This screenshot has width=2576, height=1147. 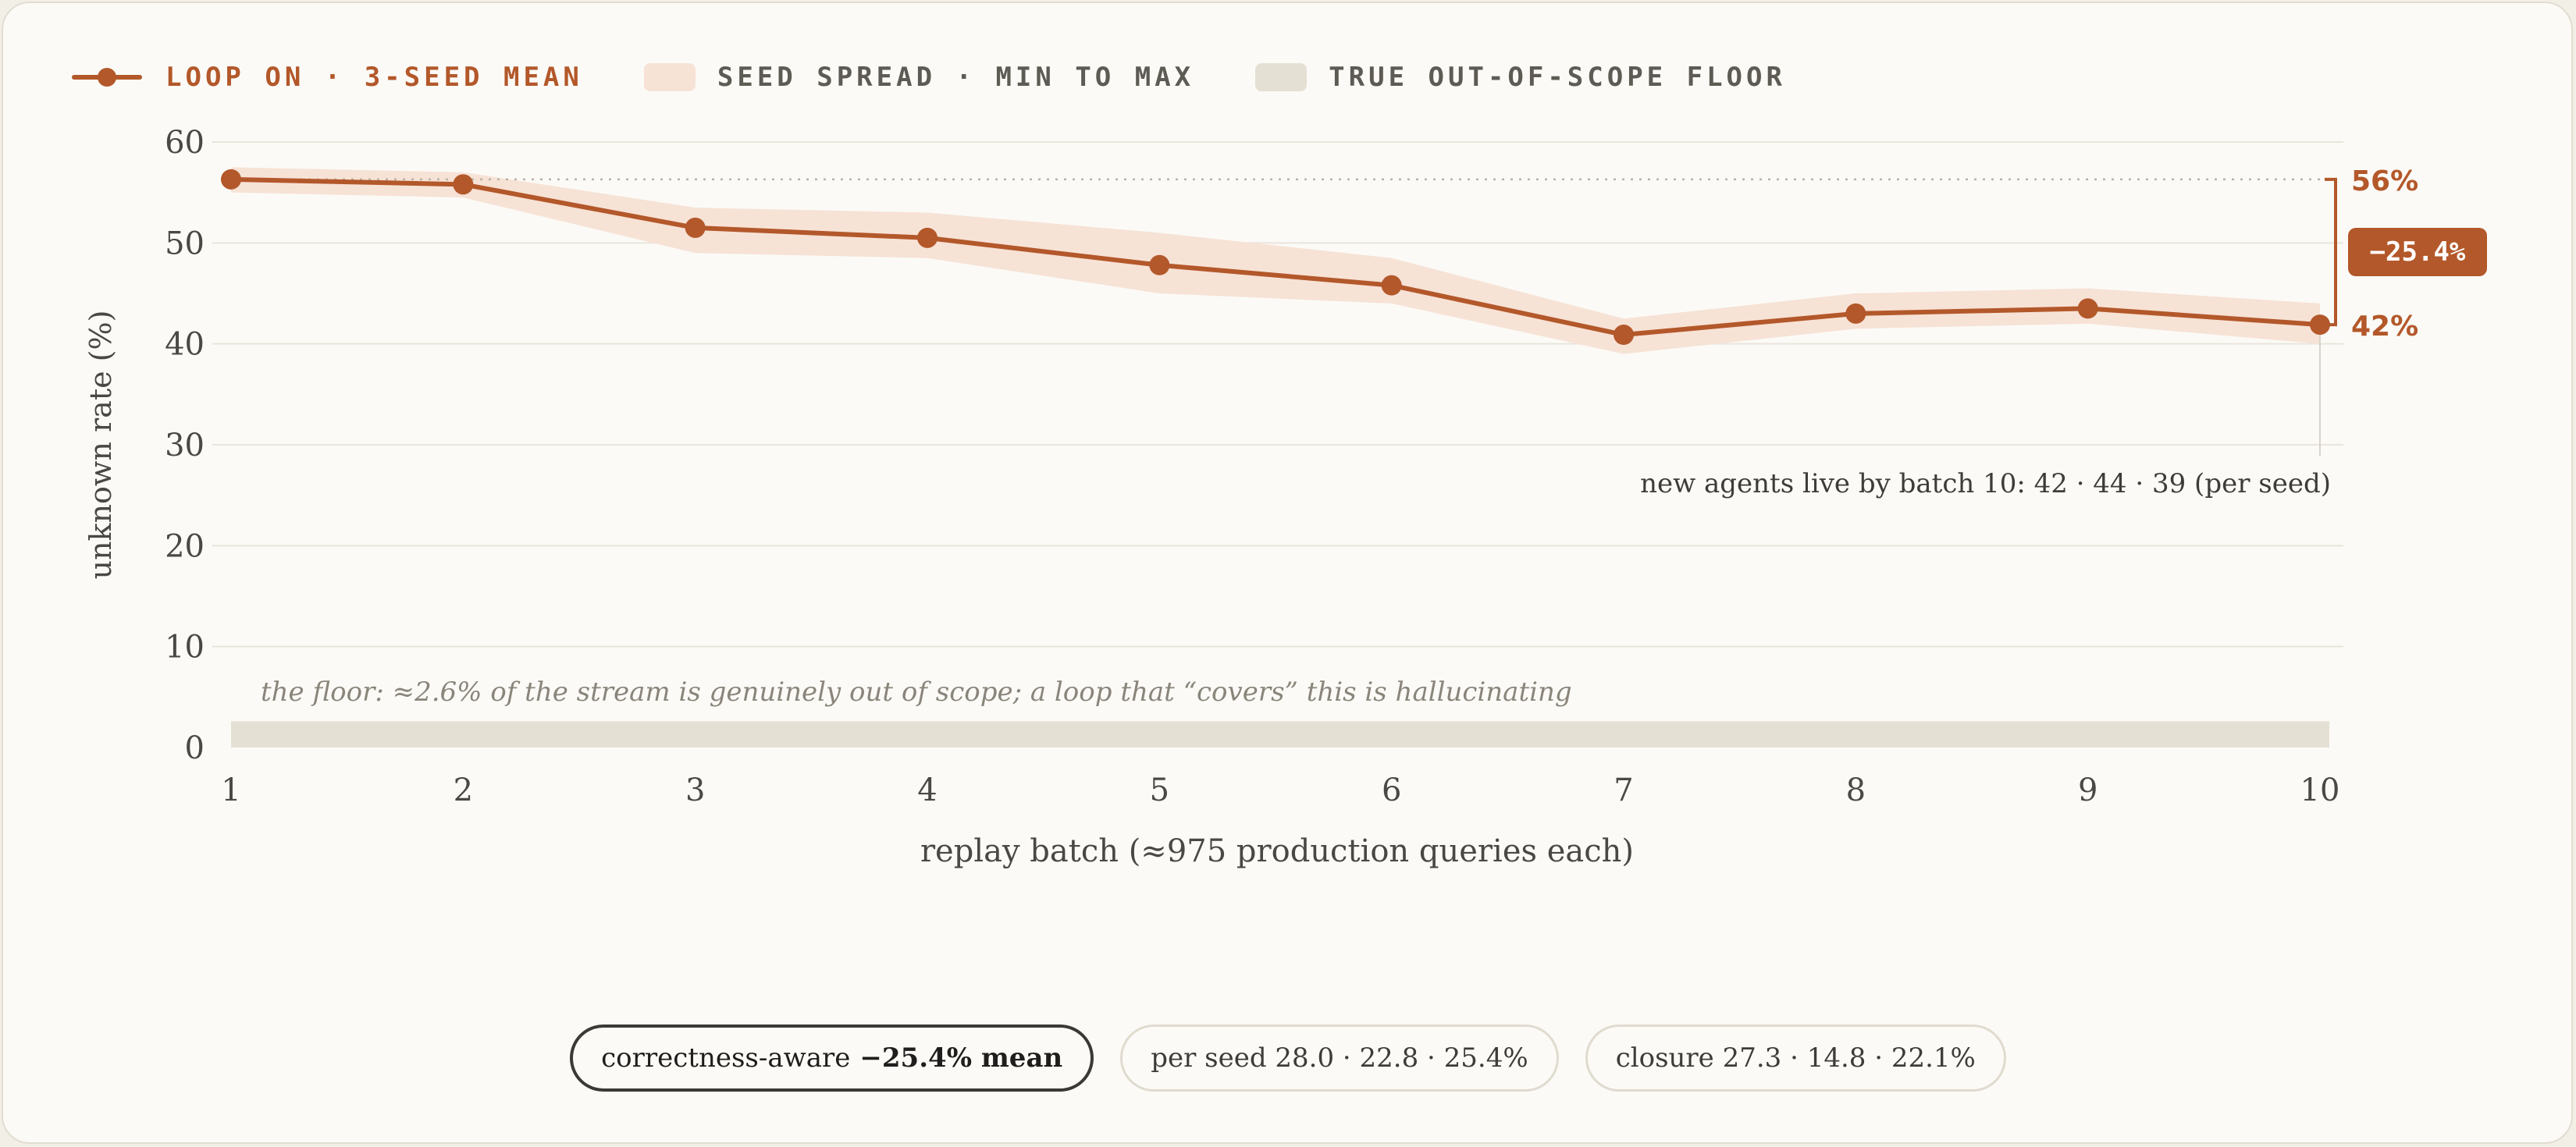 I want to click on spread-swatch-icon, so click(x=669, y=77).